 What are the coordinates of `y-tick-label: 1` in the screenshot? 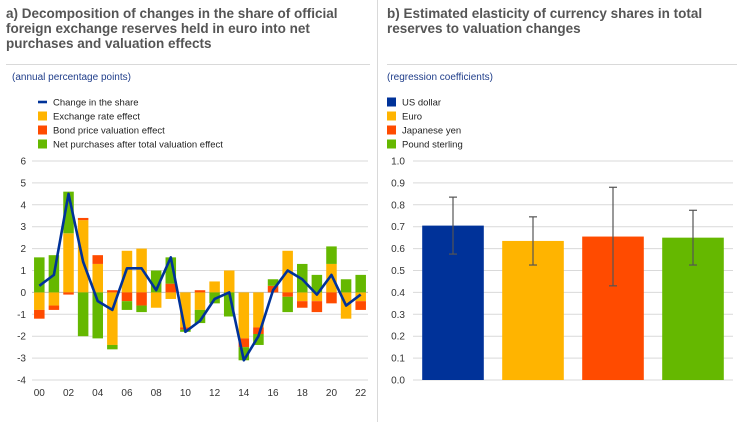 It's located at (23, 271).